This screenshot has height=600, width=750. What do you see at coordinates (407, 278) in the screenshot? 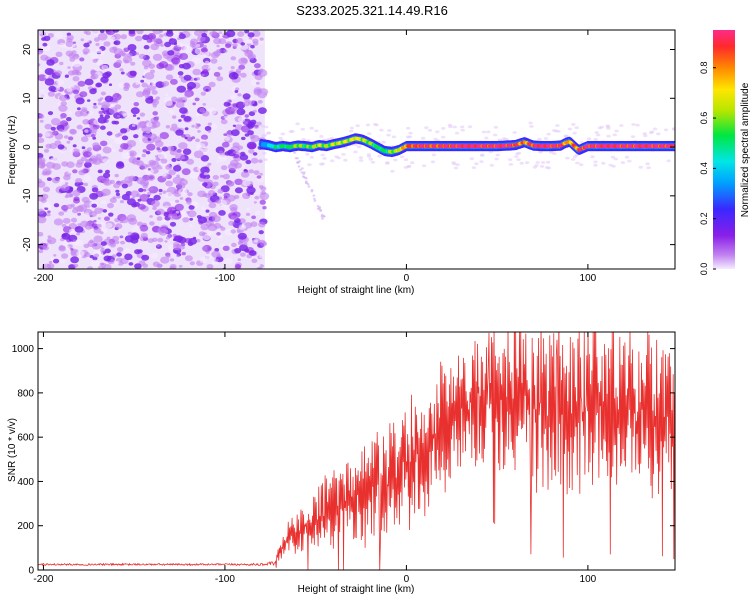
I see `x-tick-label: 0` at bounding box center [407, 278].